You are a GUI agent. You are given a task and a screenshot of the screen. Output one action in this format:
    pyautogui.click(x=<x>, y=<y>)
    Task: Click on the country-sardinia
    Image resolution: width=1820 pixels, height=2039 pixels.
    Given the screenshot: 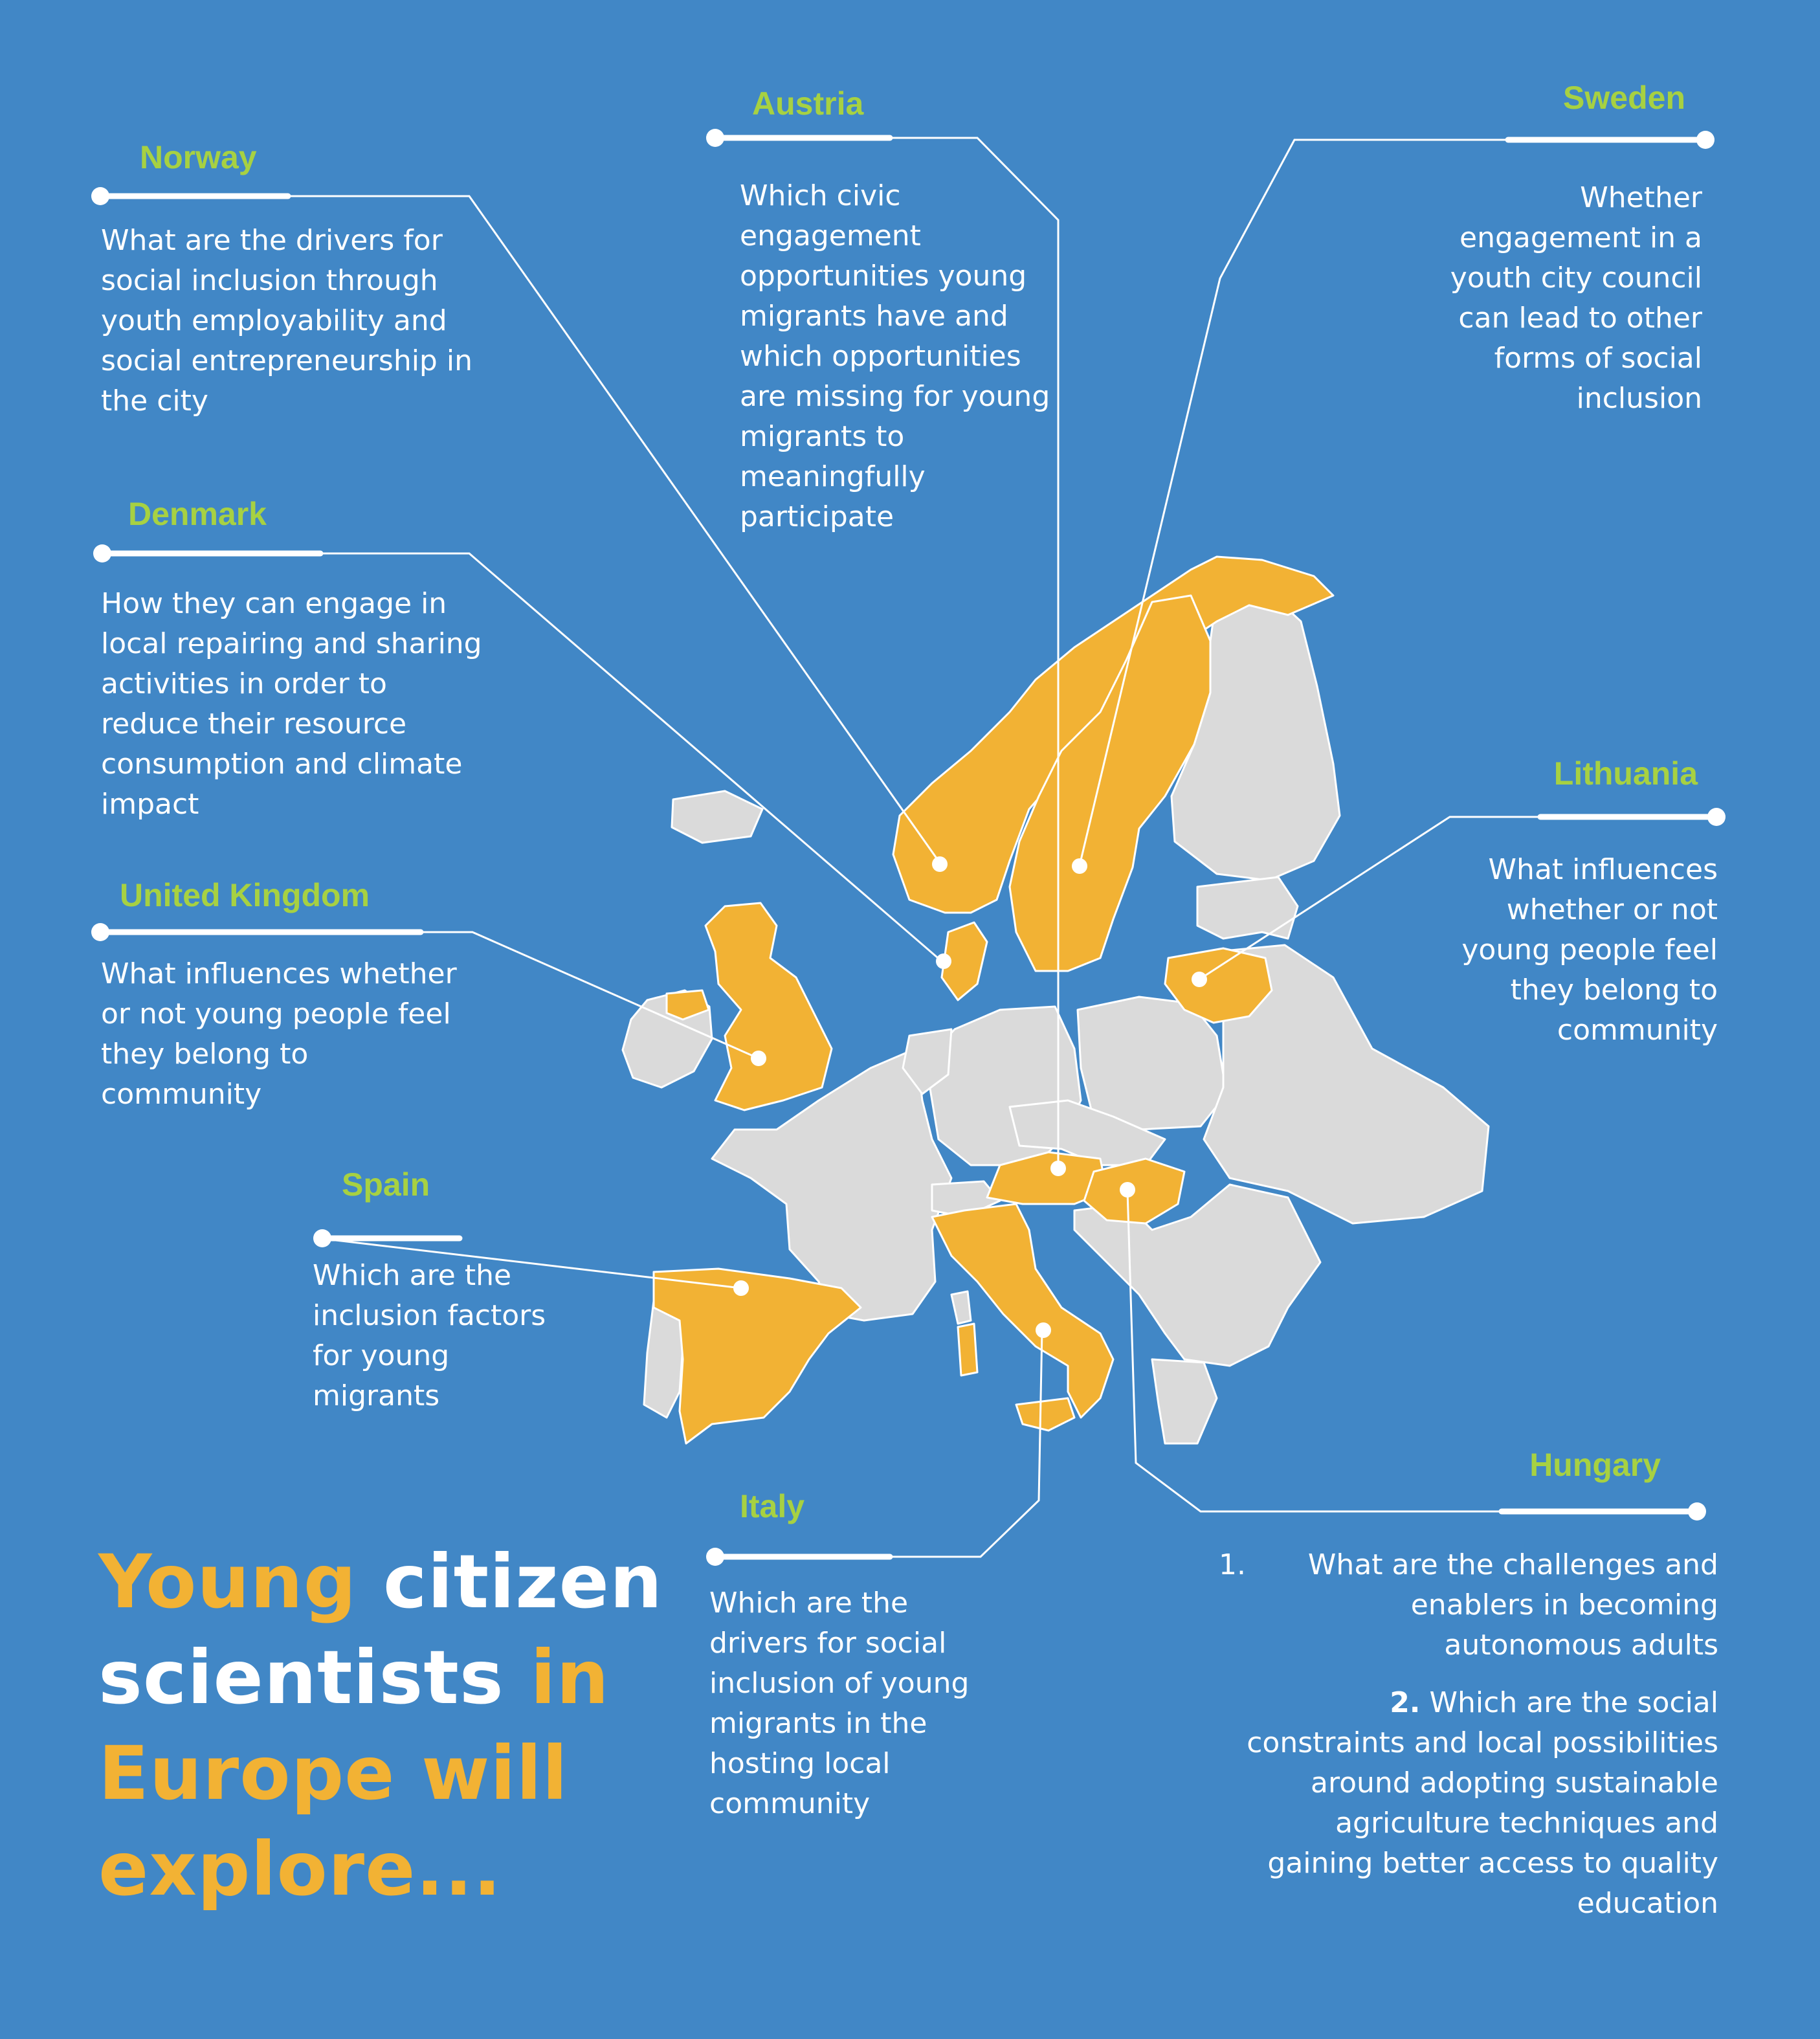 What is the action you would take?
    pyautogui.click(x=968, y=1349)
    